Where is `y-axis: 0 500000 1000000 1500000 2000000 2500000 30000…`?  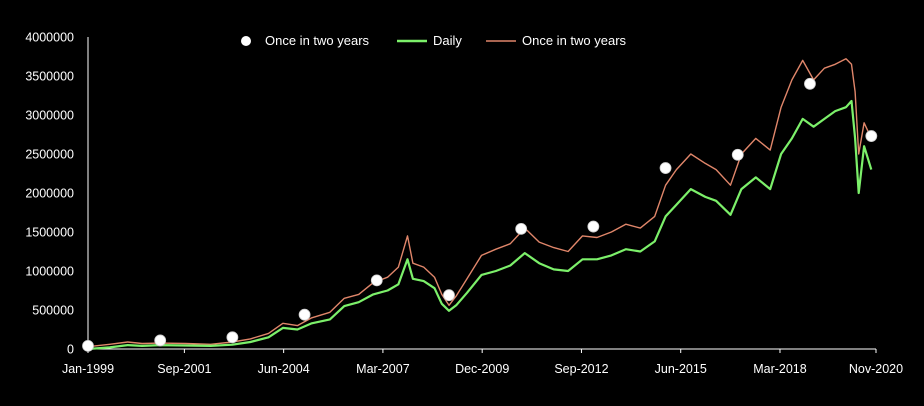
y-axis: 0 500000 1000000 1500000 2000000 2500000 30000… is located at coordinates (57, 194).